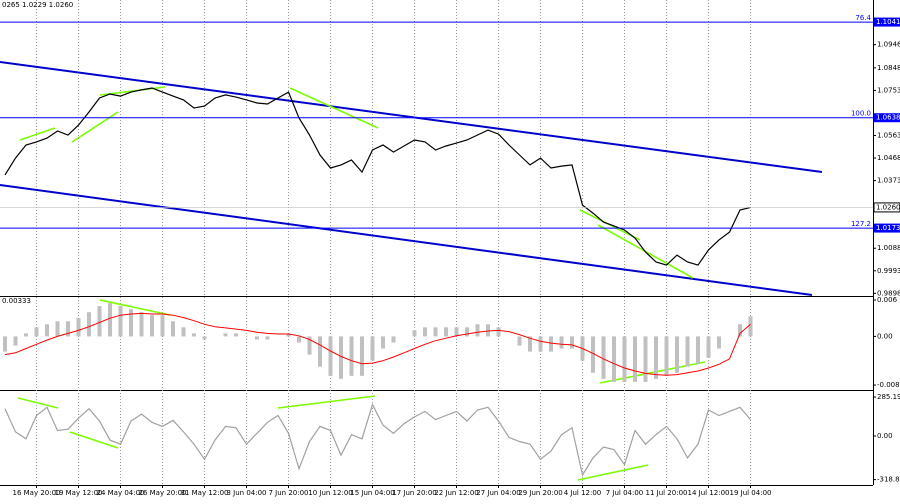 Image resolution: width=900 pixels, height=504 pixels. I want to click on level-fib-label: 100.0, so click(861, 114).